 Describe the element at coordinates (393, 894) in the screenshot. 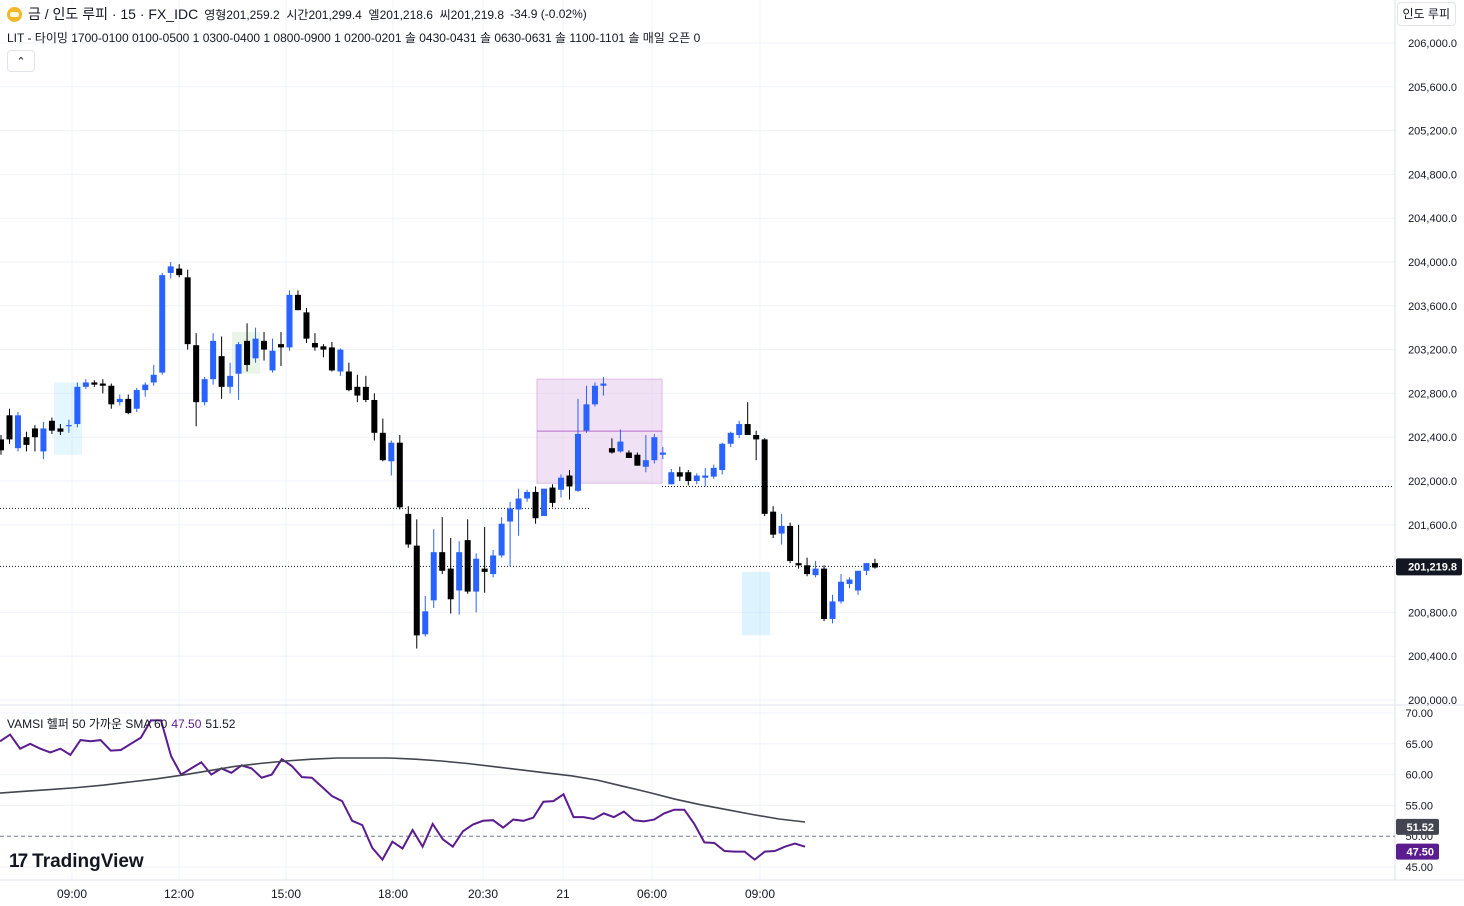

I see `time-tick-label: 18:00` at that location.